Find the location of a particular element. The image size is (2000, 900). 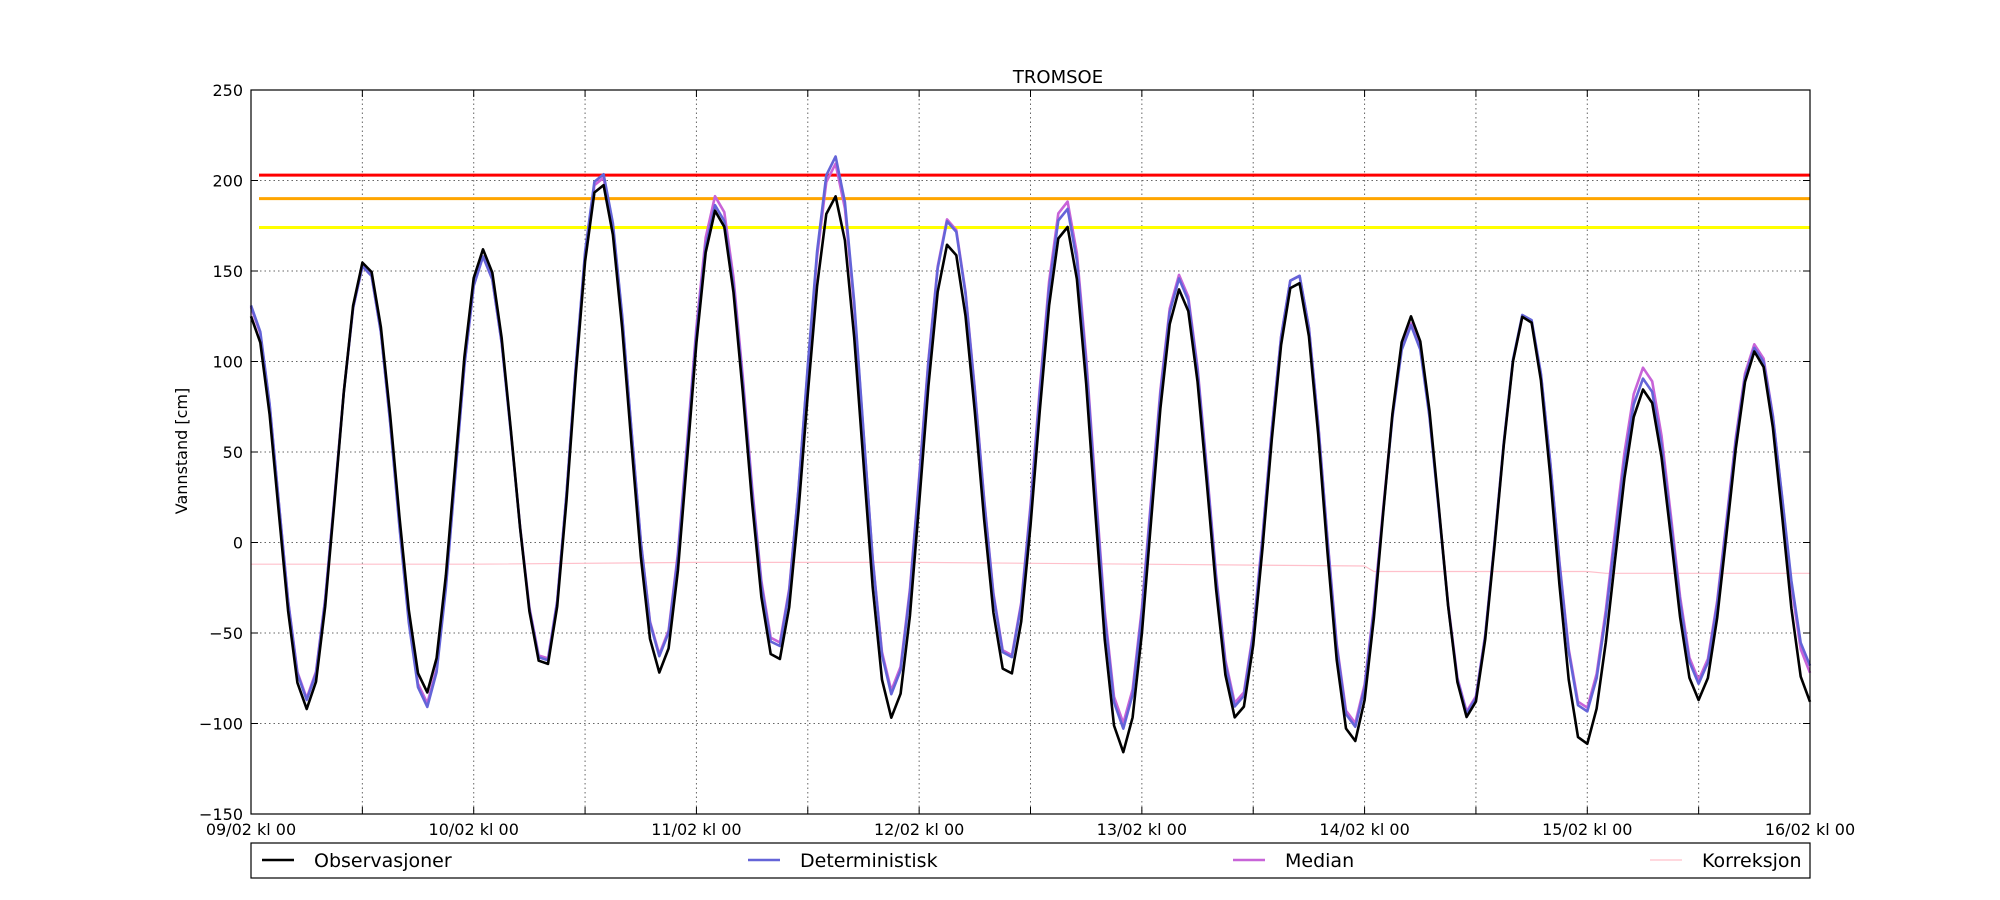

chart-title: TROMSOE is located at coordinates (1057, 77).